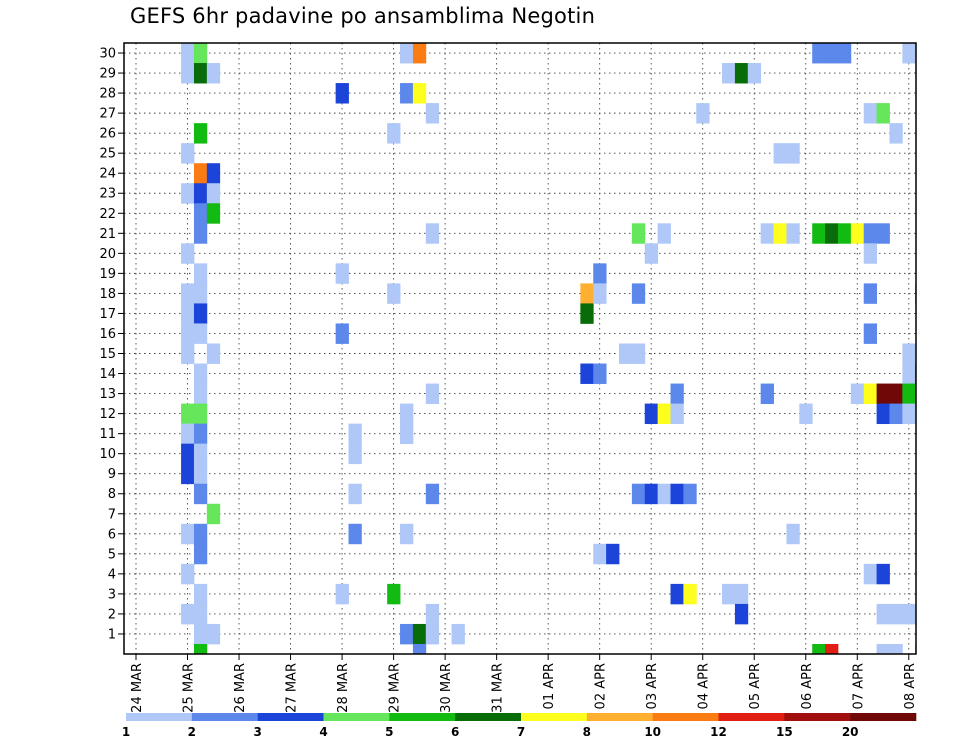 Image resolution: width=960 pixels, height=742 pixels. Describe the element at coordinates (549, 686) in the screenshot. I see `x-tick-label: 01 APR` at that location.